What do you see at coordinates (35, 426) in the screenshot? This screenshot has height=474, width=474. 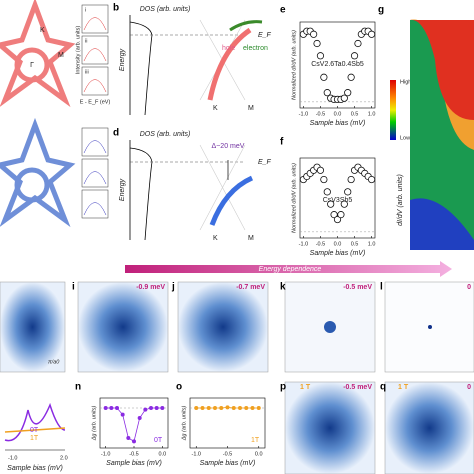 I see `panel-m` at bounding box center [35, 426].